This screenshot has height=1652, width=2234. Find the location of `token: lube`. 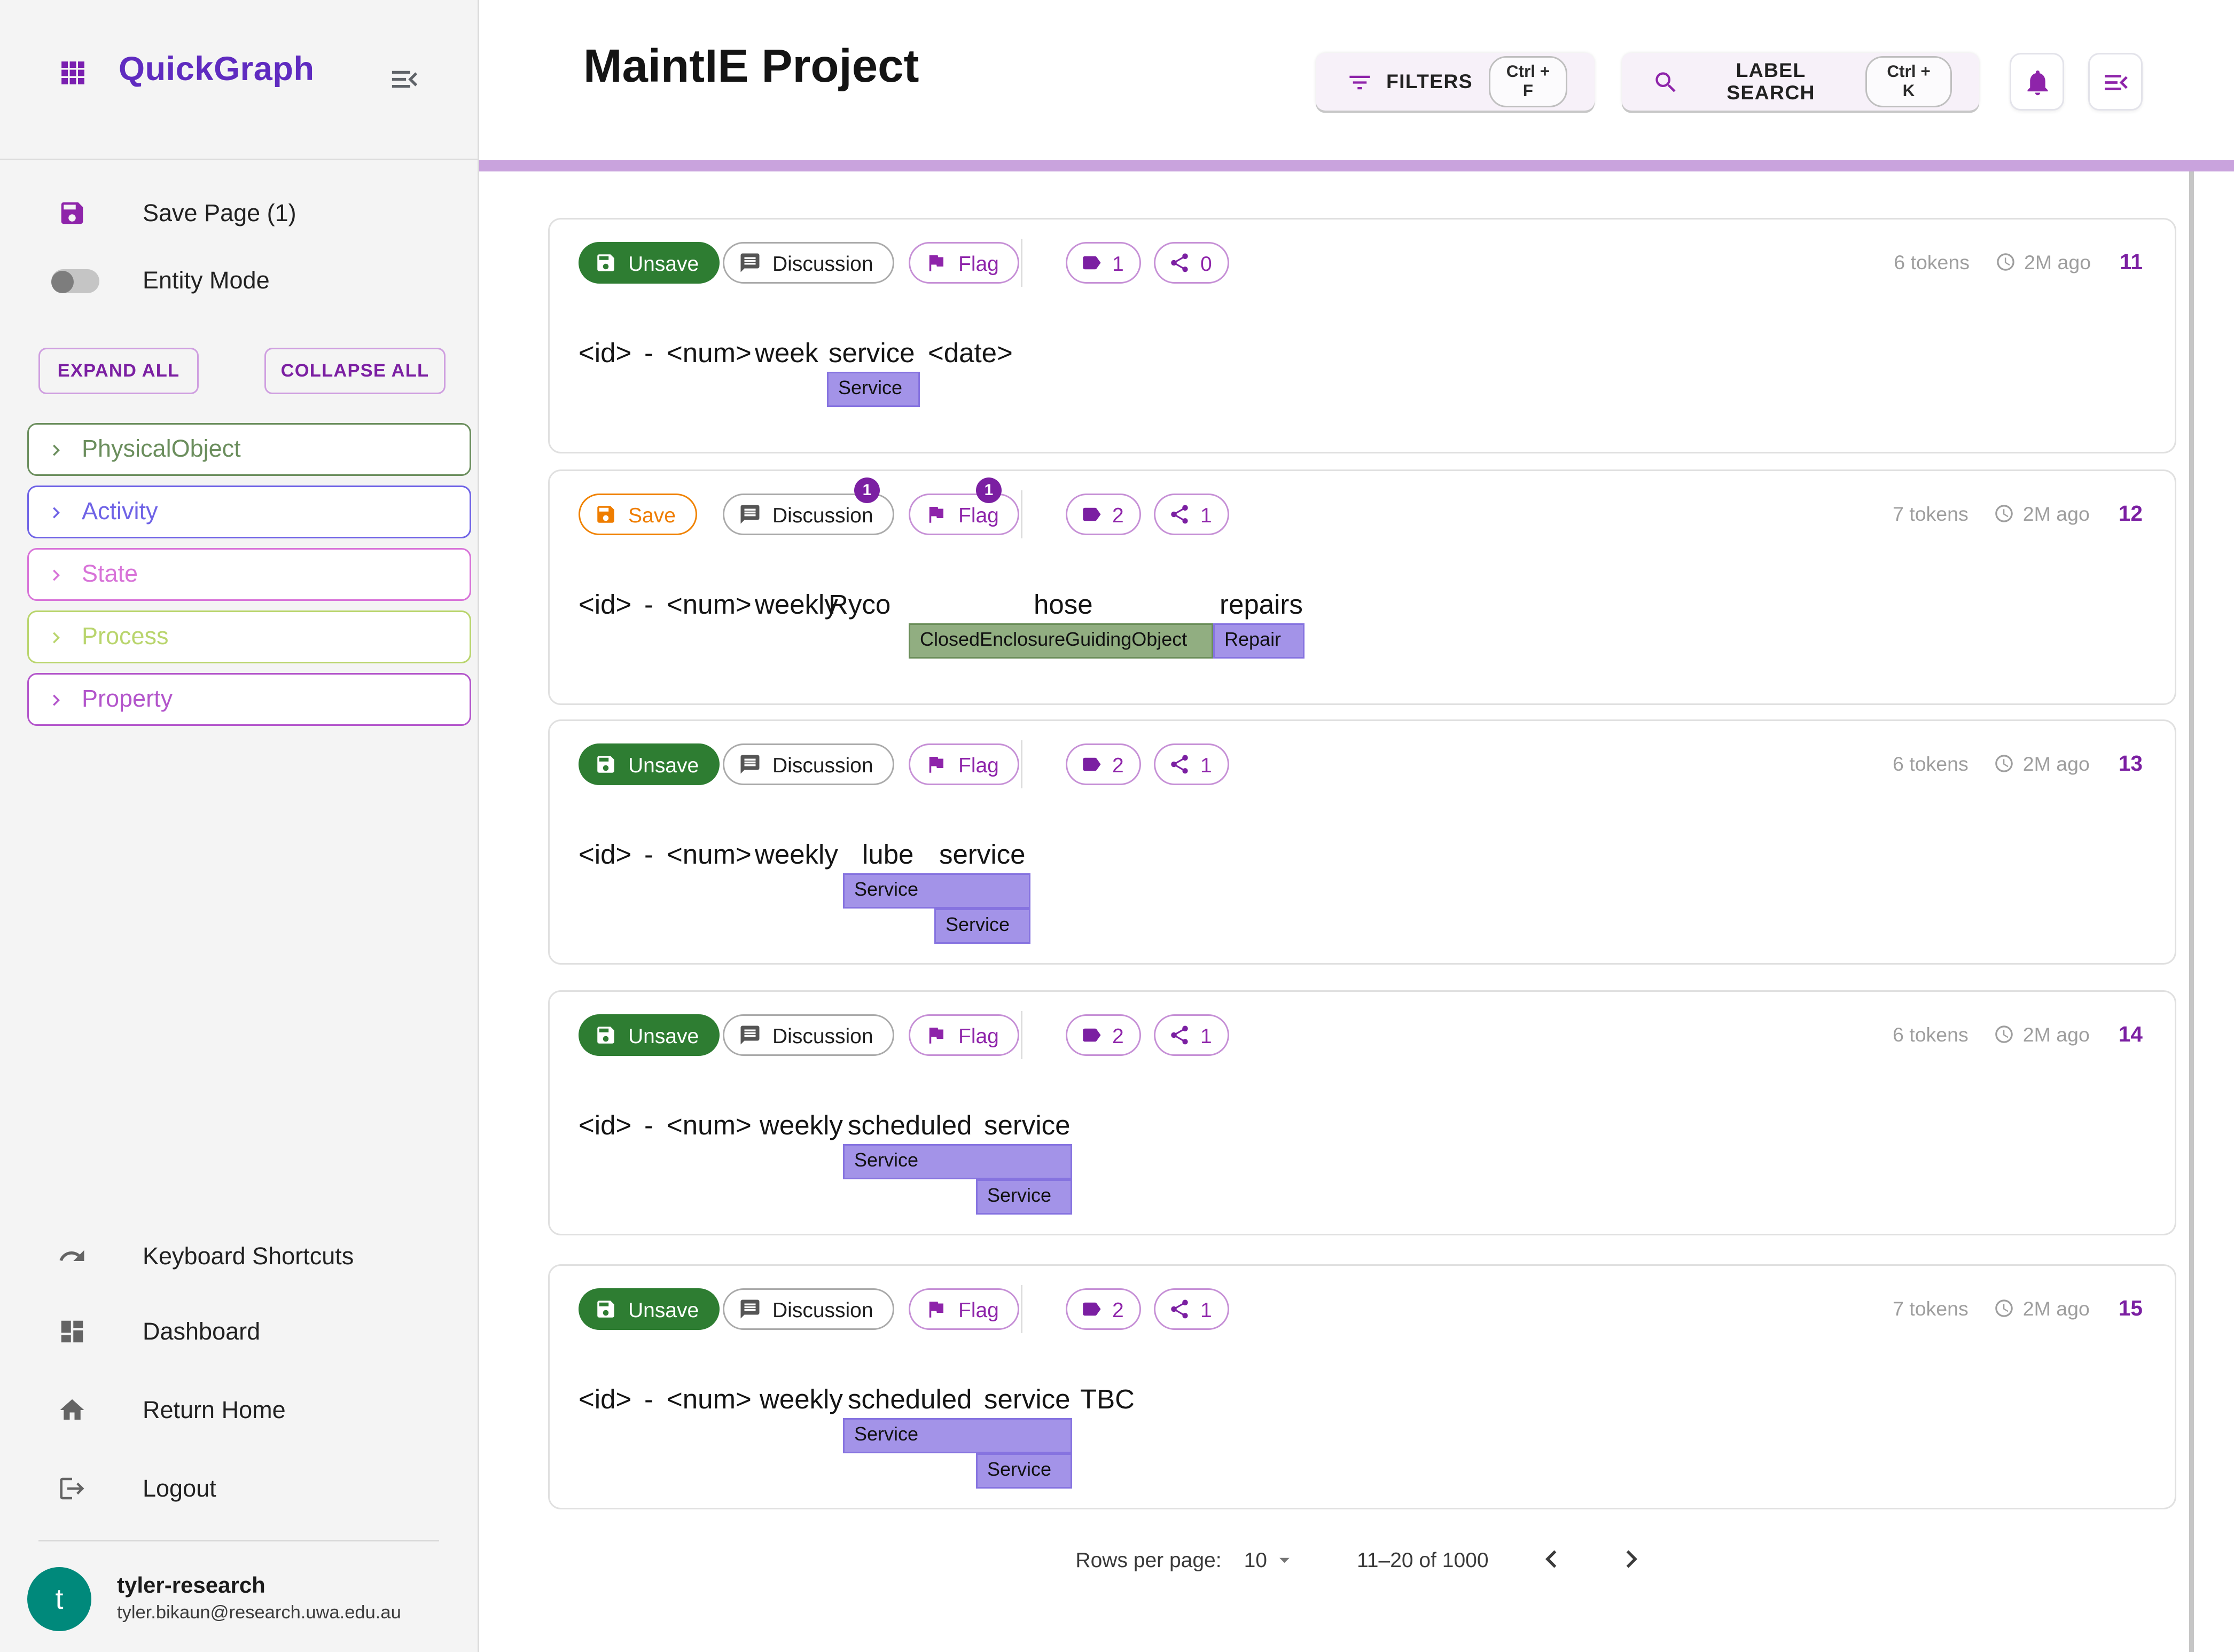

token: lube is located at coordinates (888, 855).